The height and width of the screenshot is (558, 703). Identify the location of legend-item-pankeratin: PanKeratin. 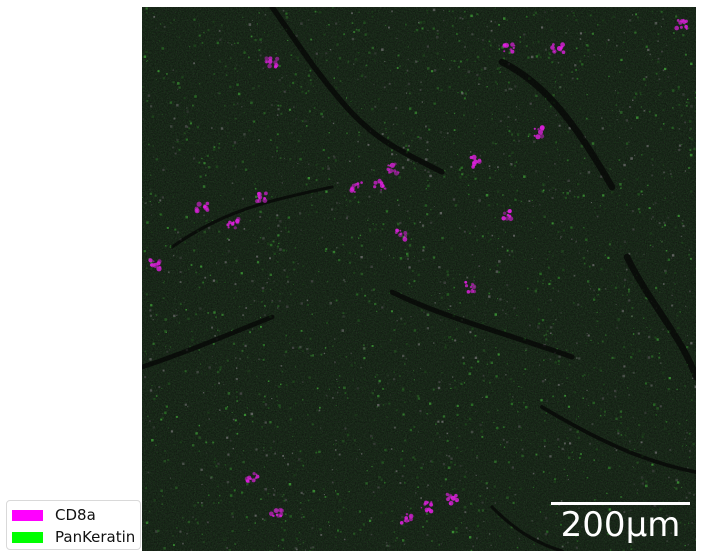
(73, 537).